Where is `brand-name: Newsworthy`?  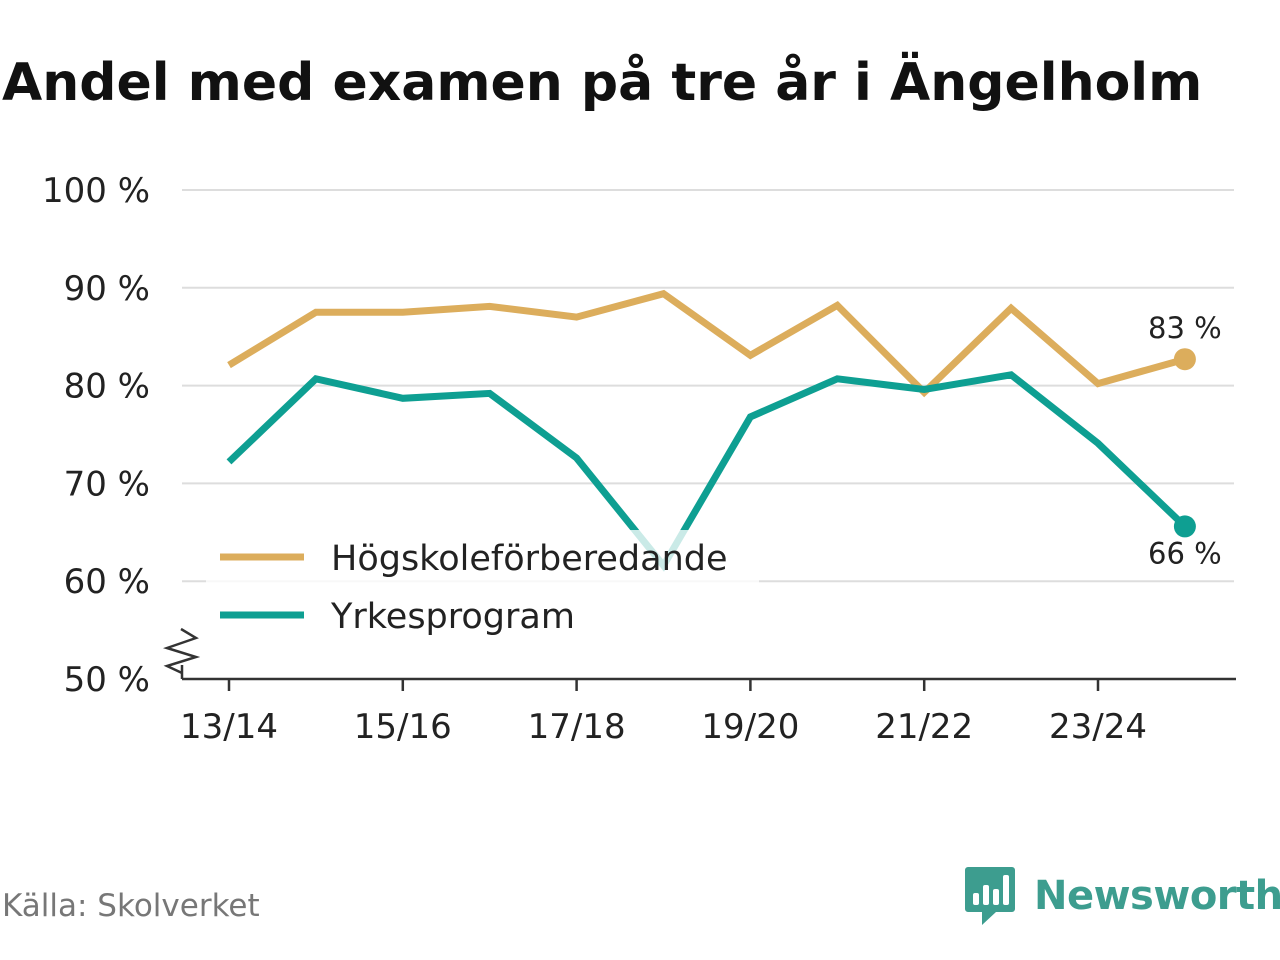
brand-name: Newsworthy is located at coordinates (1157, 896).